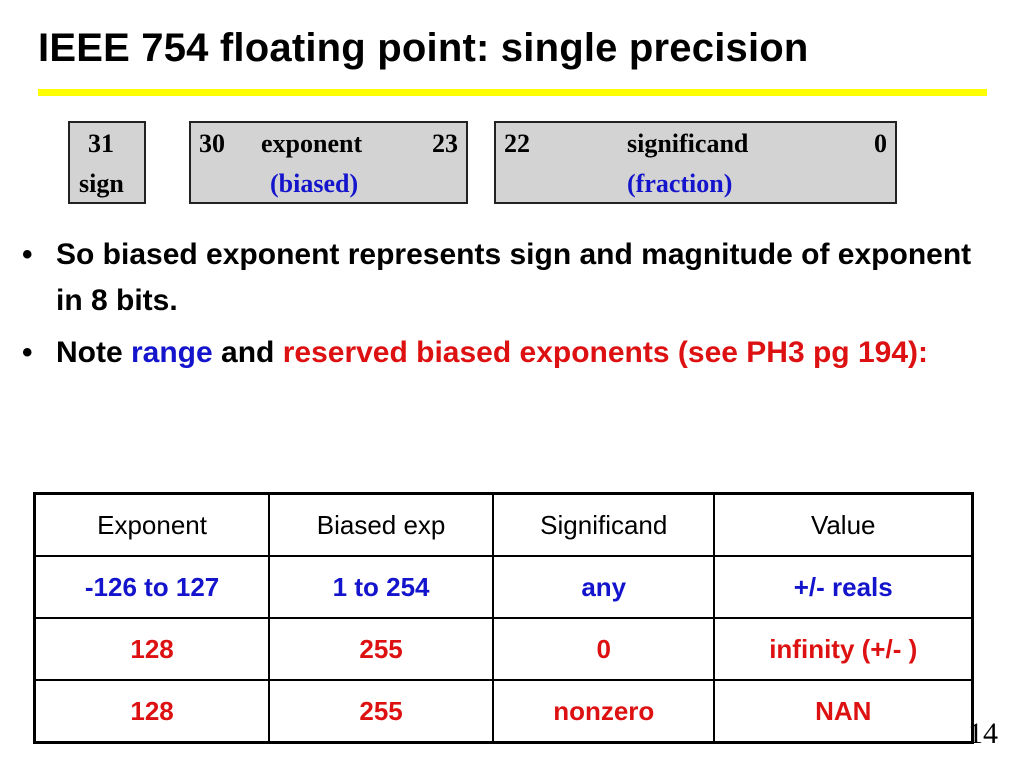 This screenshot has height=768, width=1024. What do you see at coordinates (983, 733) in the screenshot?
I see `page-number: 14` at bounding box center [983, 733].